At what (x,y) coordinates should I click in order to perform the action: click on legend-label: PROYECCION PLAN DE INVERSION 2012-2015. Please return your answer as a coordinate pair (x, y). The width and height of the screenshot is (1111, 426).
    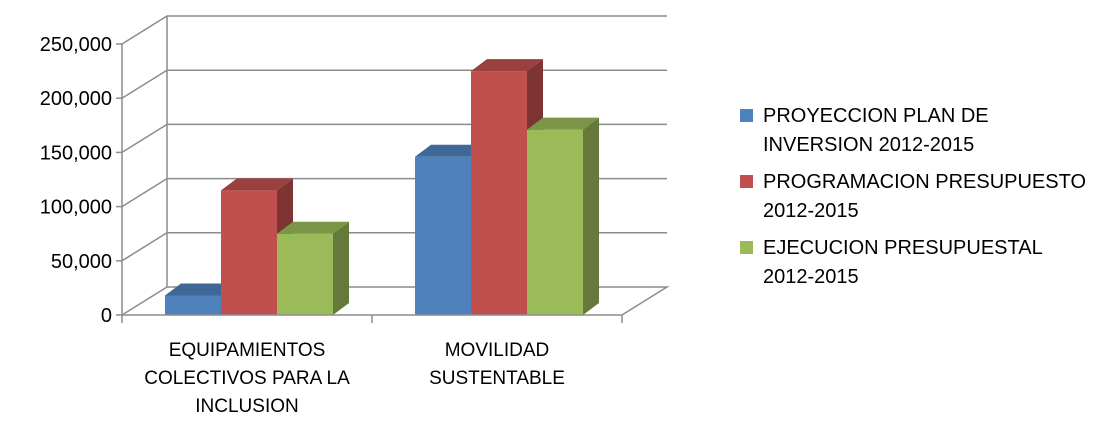
    Looking at the image, I should click on (876, 130).